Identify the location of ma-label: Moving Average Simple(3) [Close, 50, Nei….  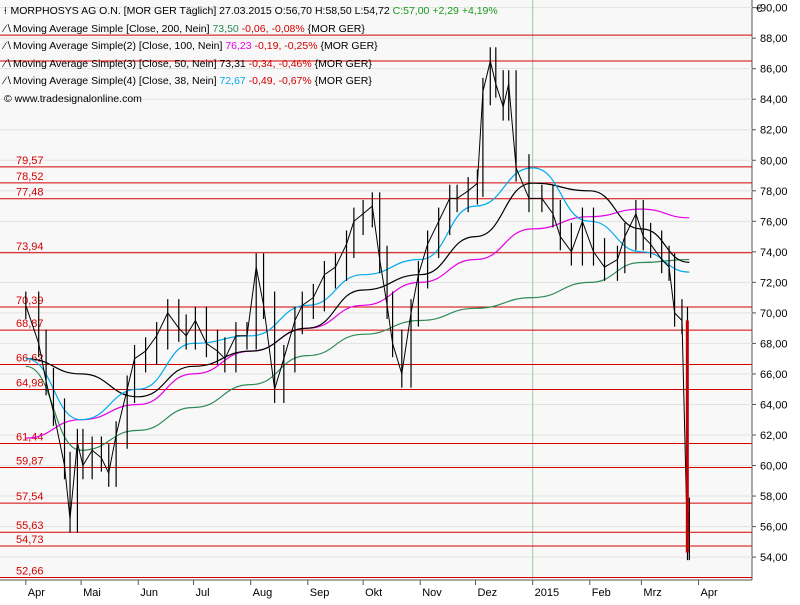
(115, 63).